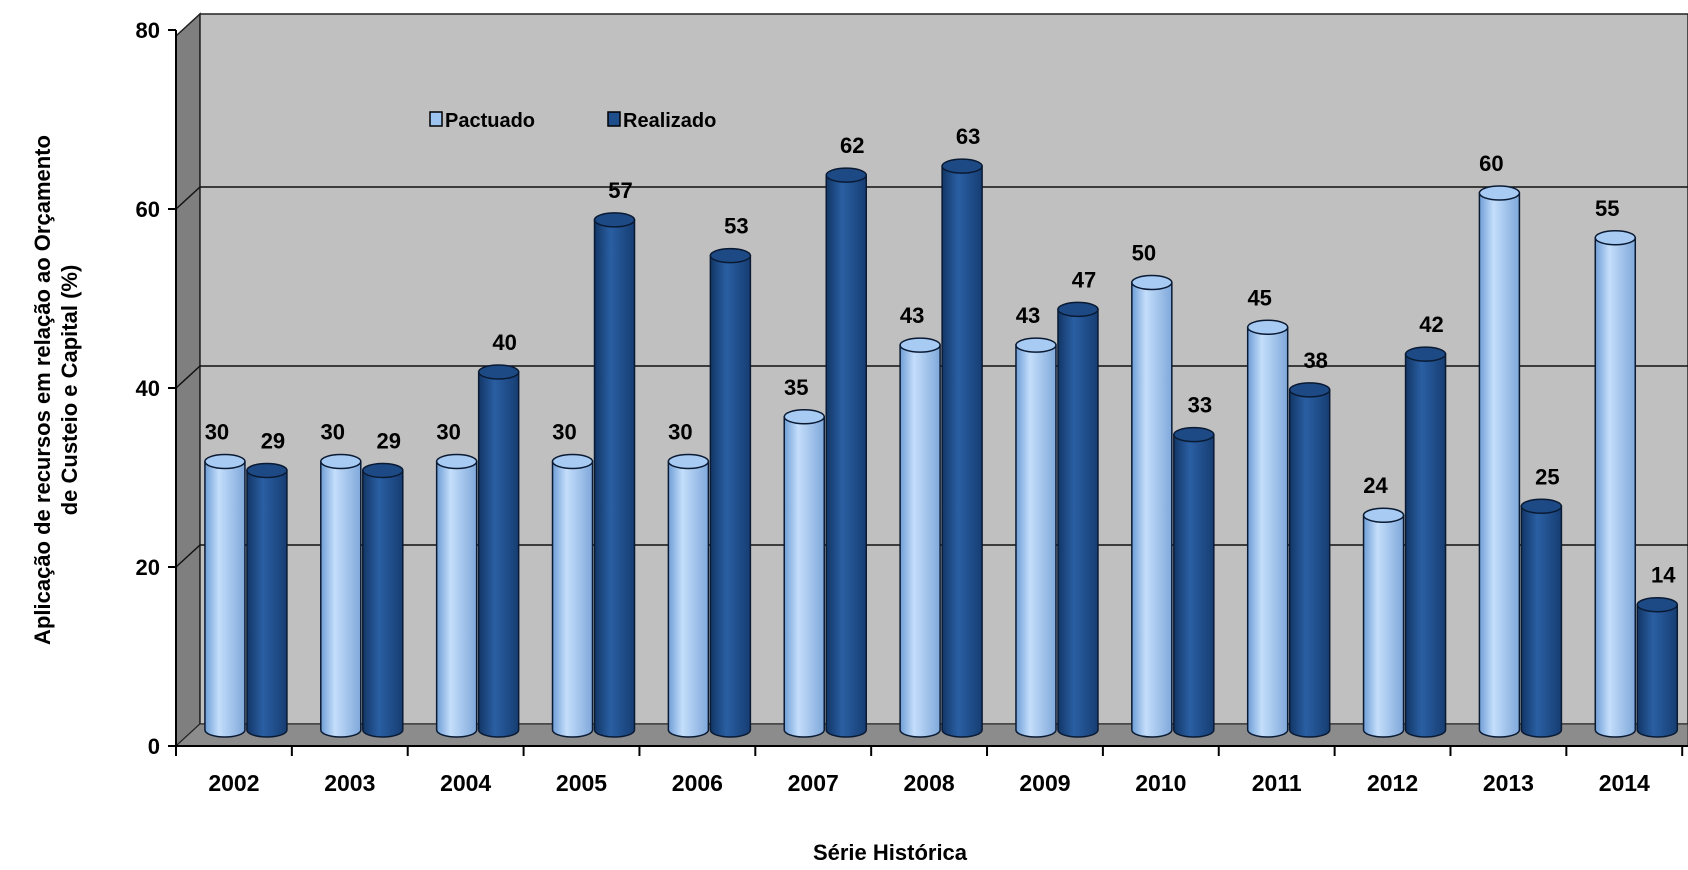  I want to click on data-label: 57, so click(620, 190).